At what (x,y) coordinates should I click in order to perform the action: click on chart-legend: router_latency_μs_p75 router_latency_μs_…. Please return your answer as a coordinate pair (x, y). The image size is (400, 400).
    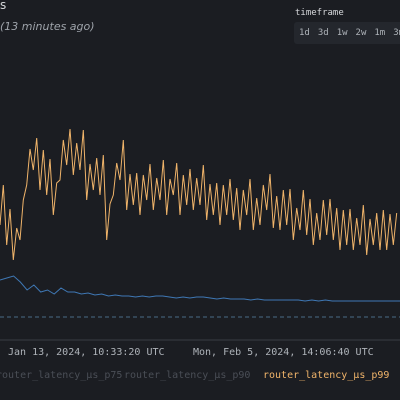
    Looking at the image, I should click on (200, 378).